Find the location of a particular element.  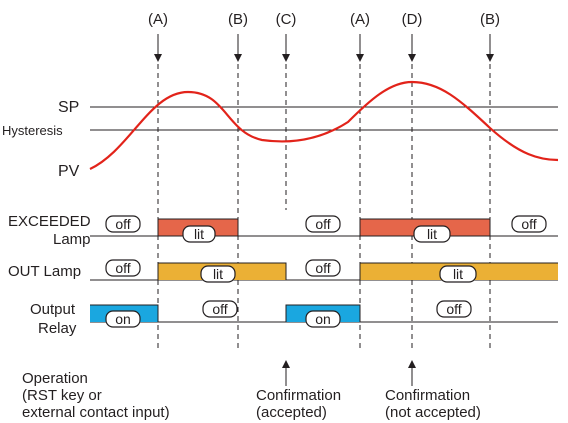

hysteresis-label: Hysteresis is located at coordinates (32, 130).